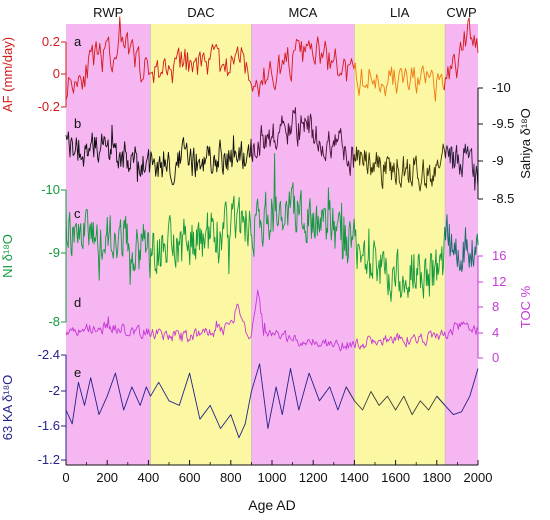 The width and height of the screenshot is (550, 520). What do you see at coordinates (313, 477) in the screenshot?
I see `x-tick-label: 1200` at bounding box center [313, 477].